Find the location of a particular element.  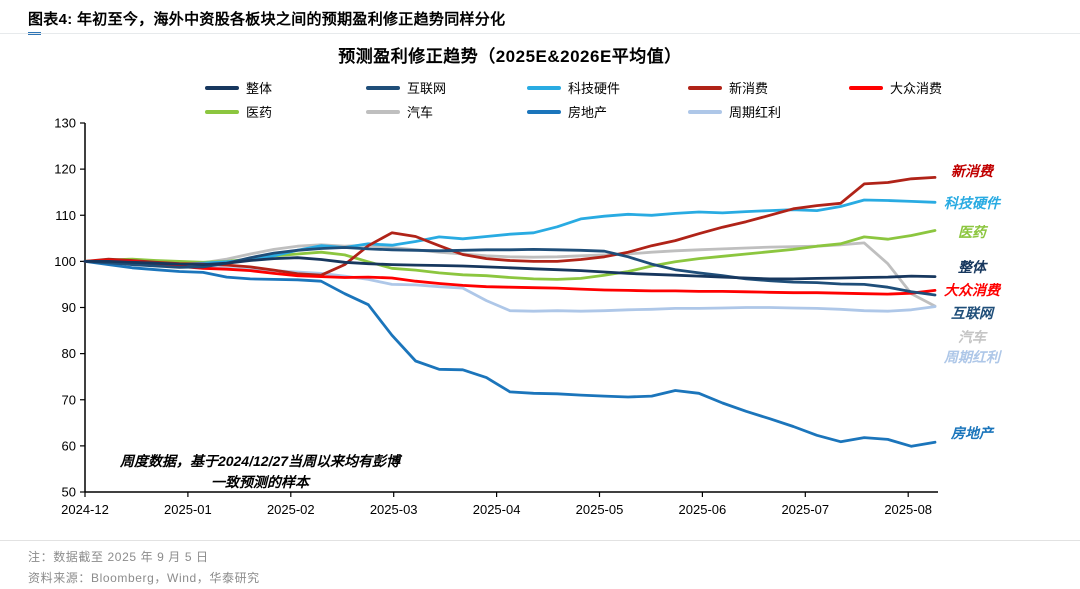

series-line-overall is located at coordinates (510, 268).